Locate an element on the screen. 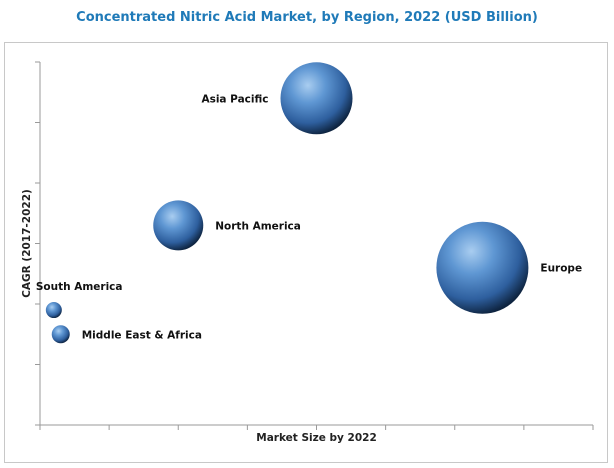  bubble-north-america is located at coordinates (178, 225).